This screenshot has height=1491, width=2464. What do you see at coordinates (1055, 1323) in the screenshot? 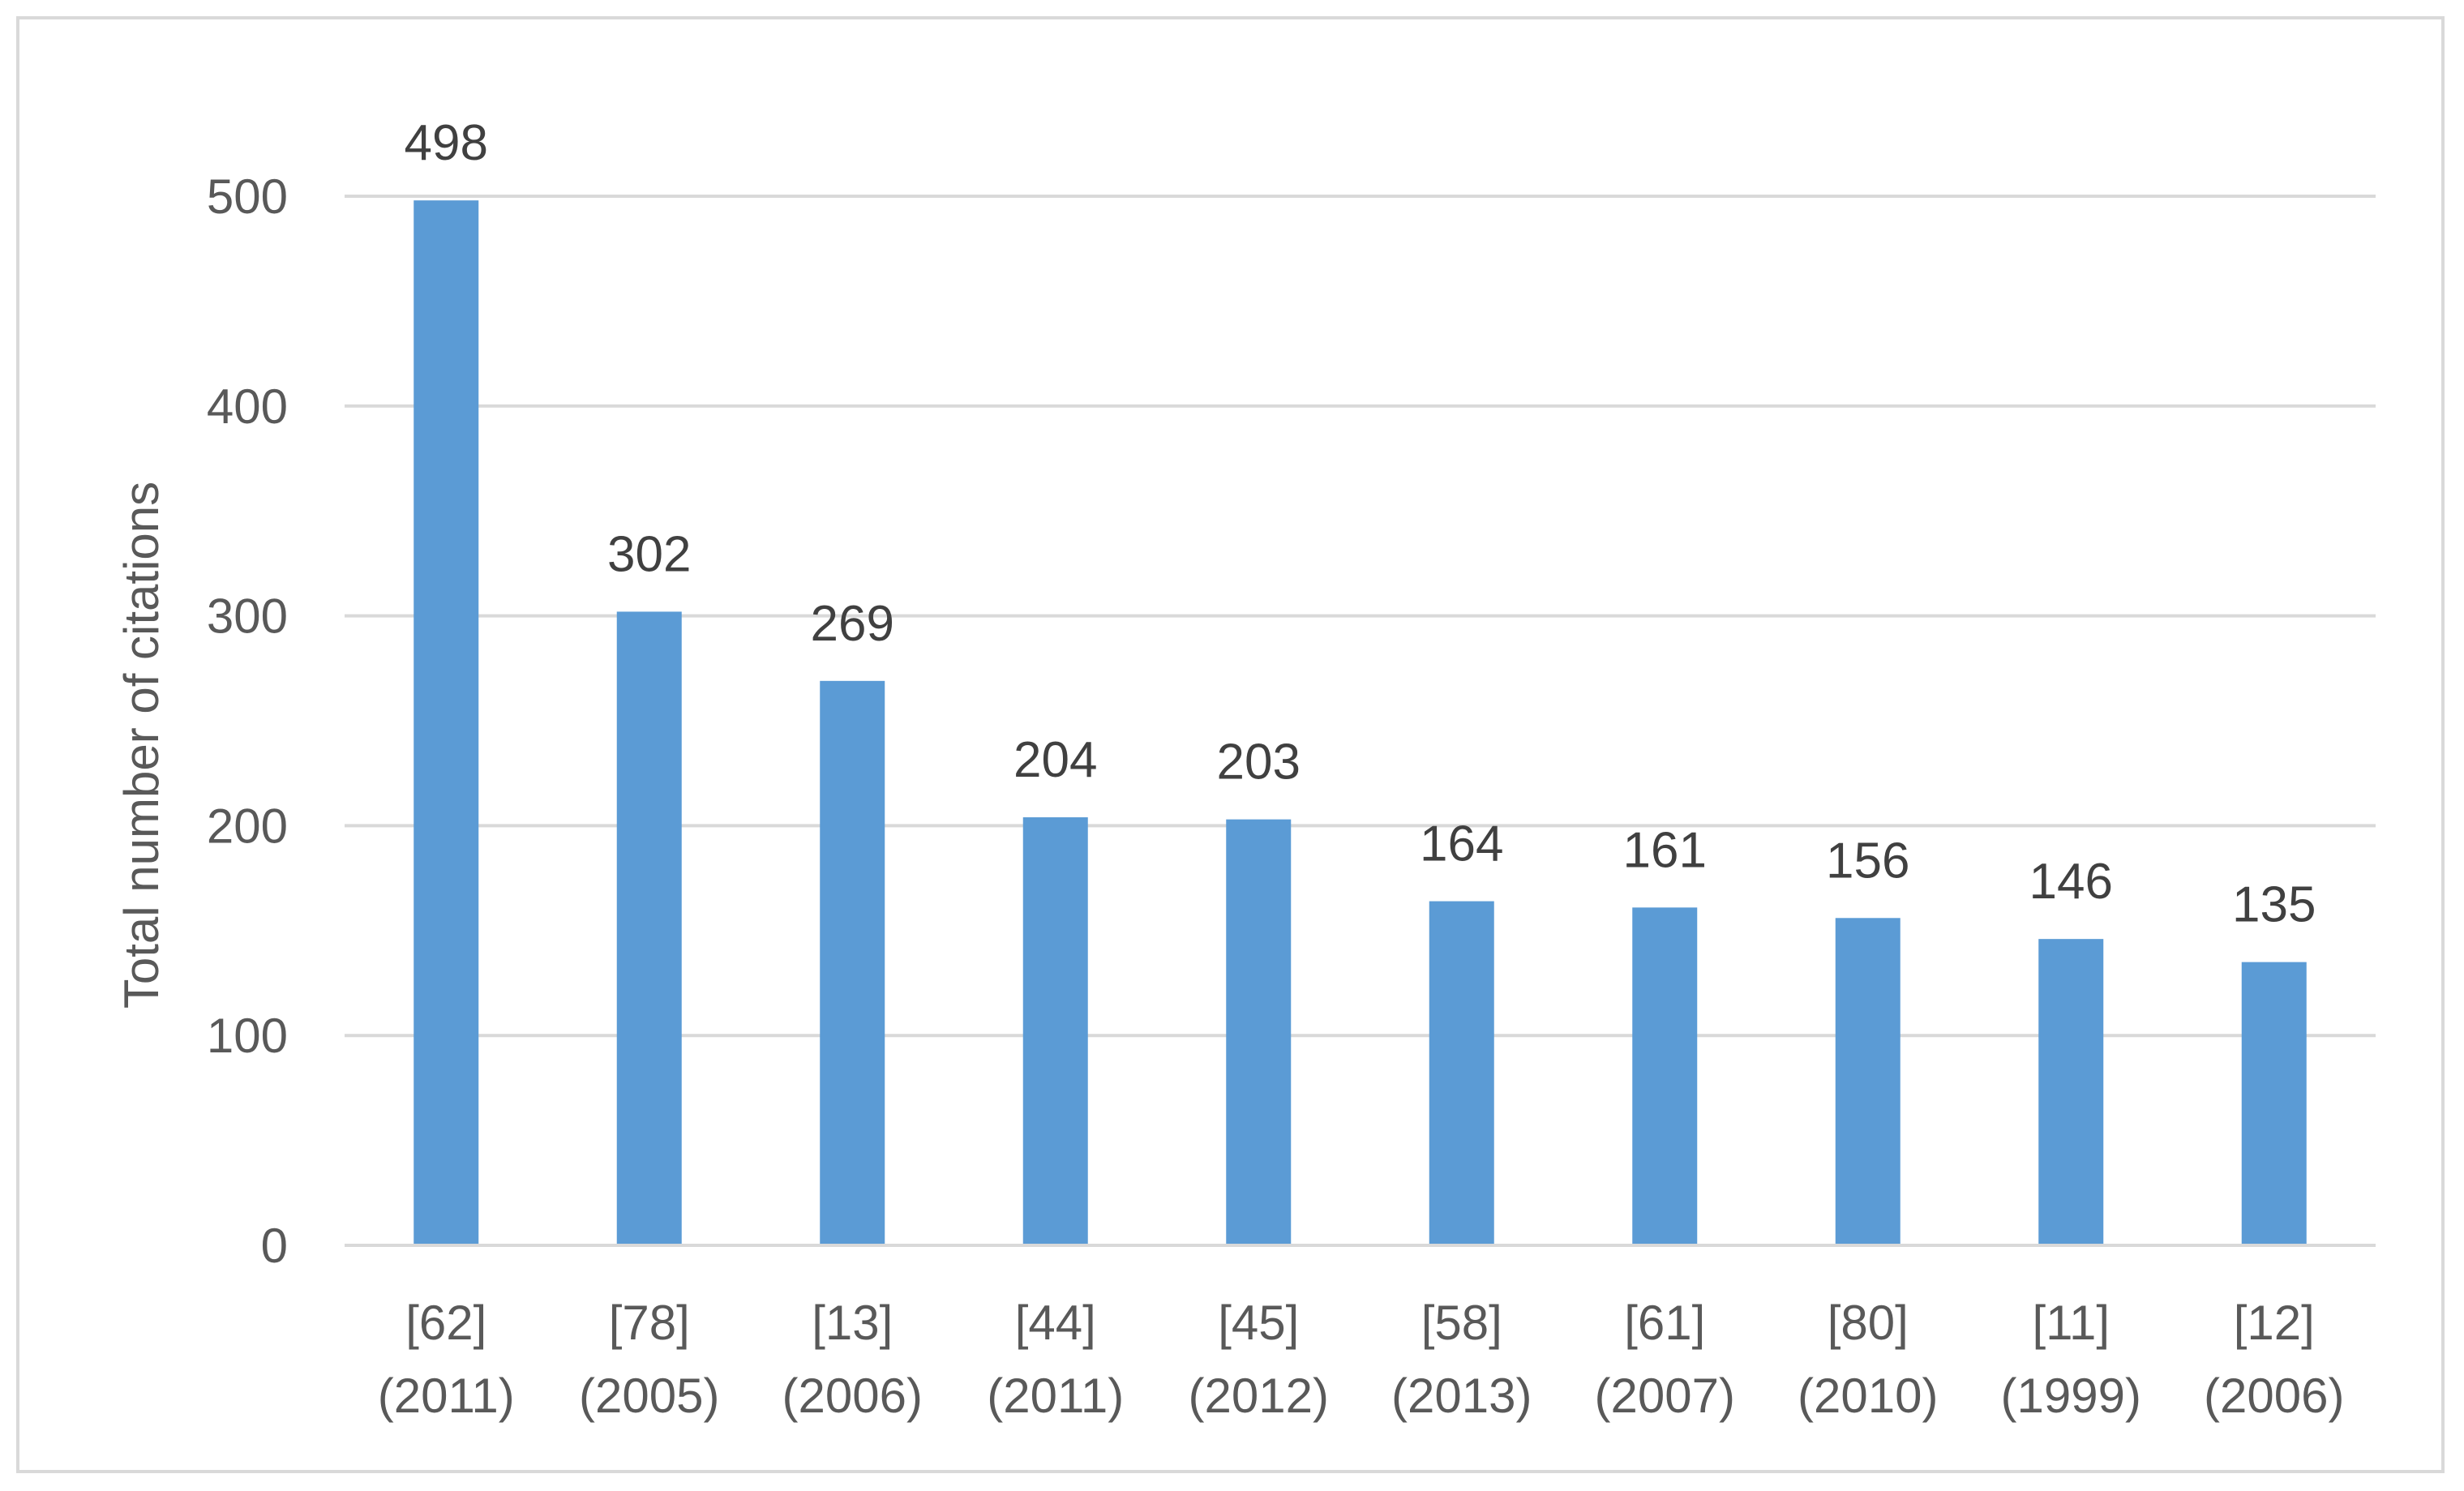
I see `x-tick-label-ref: [44]` at bounding box center [1055, 1323].